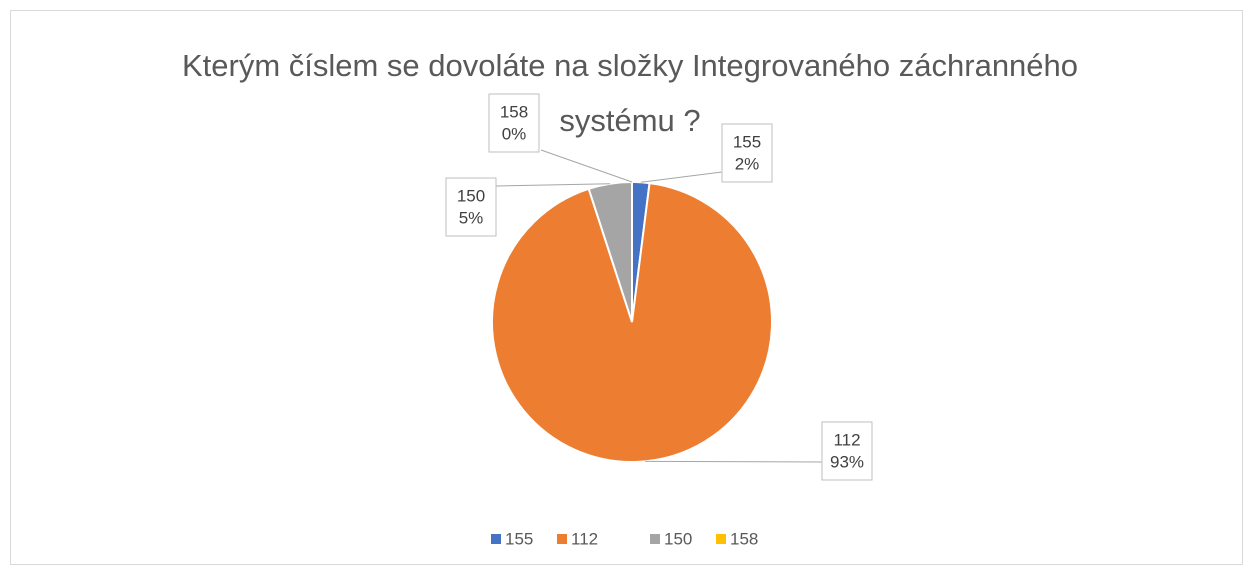 This screenshot has height=567, width=1245. Describe the element at coordinates (846, 439) in the screenshot. I see `data-label-name: 112` at that location.